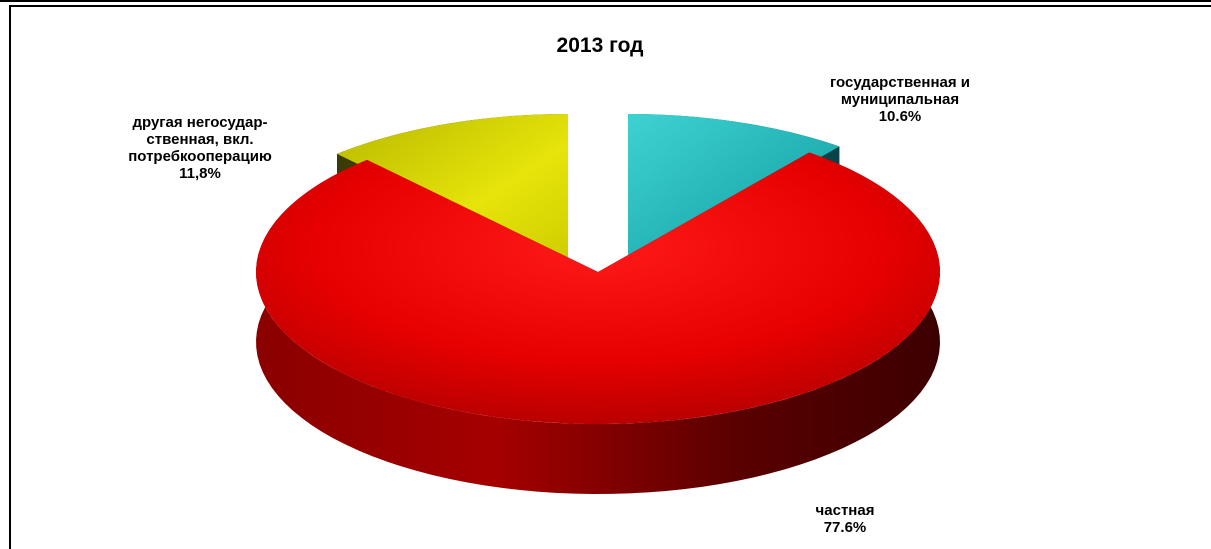 This screenshot has height=549, width=1211. Describe the element at coordinates (605, 1) in the screenshot. I see `chart-frame-top-outer` at that location.